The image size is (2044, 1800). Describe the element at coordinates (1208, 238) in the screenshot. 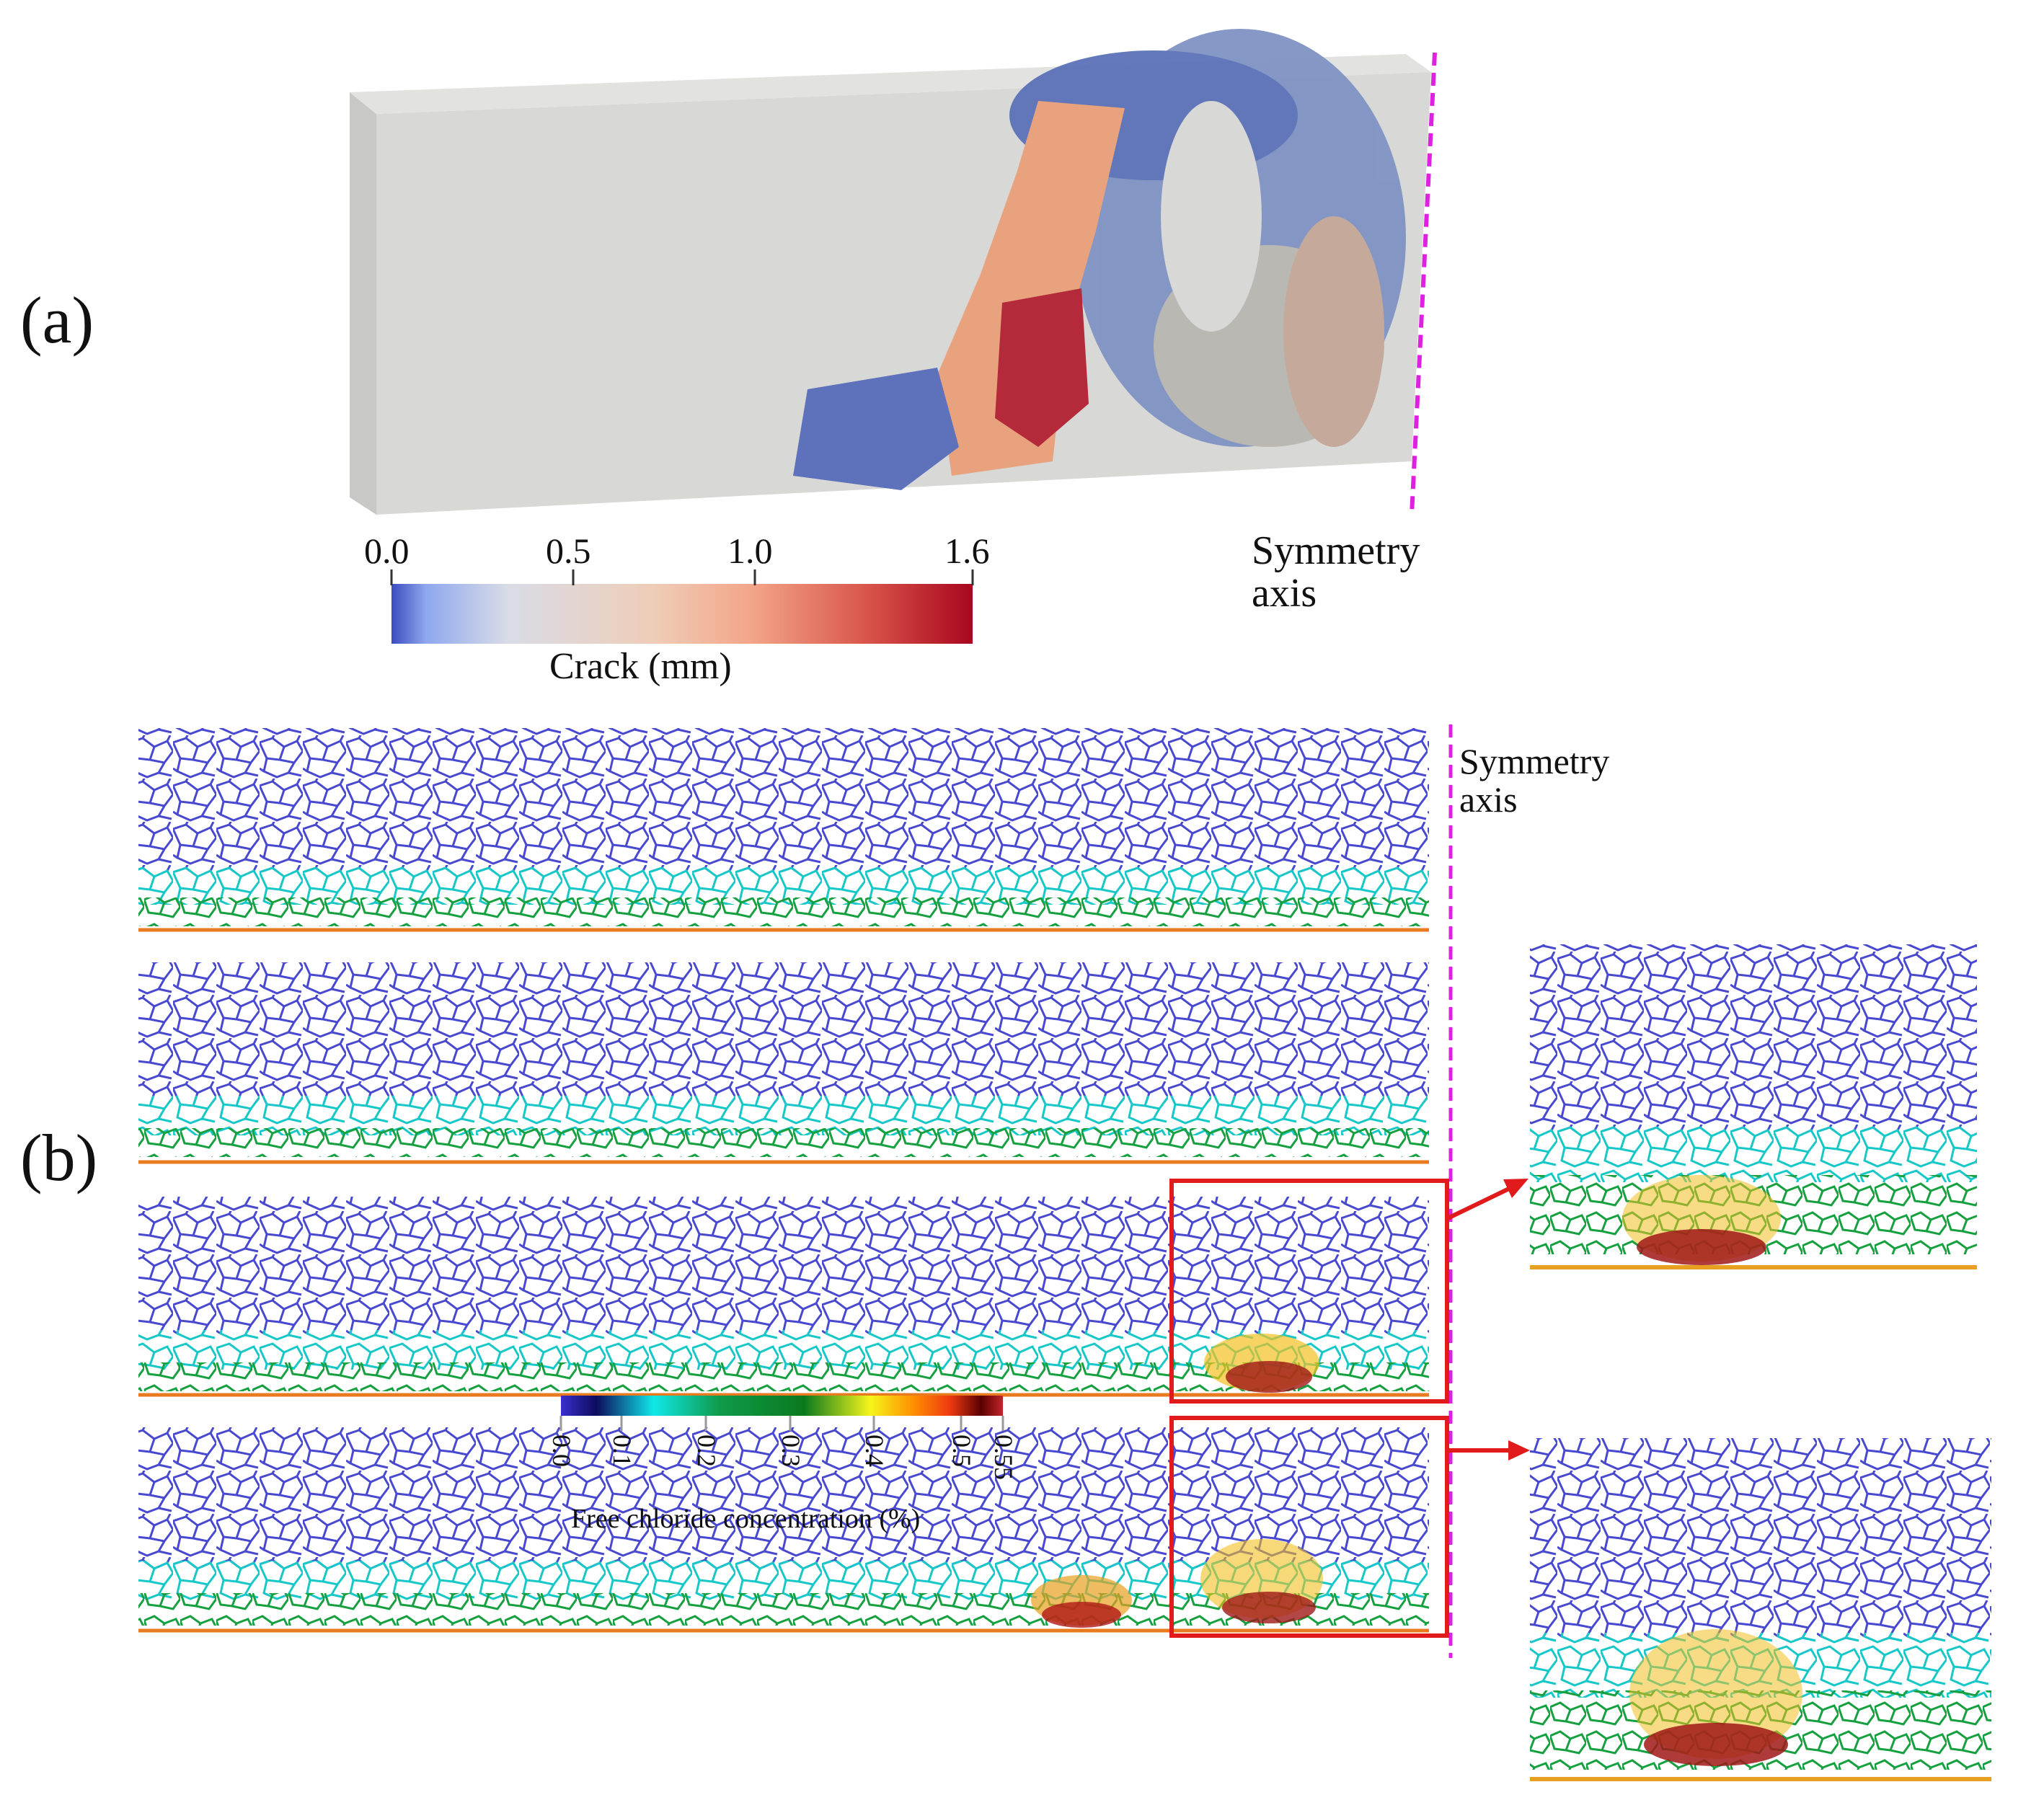

I see `crack-cluster-blue-right` at that location.